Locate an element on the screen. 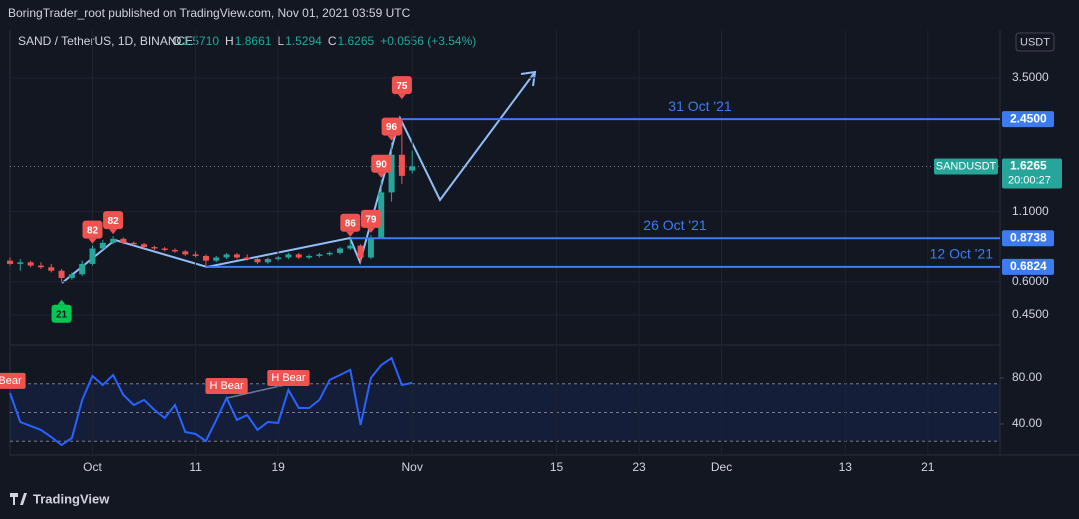 This screenshot has height=519, width=1079. signal-marker: 90 is located at coordinates (381, 166).